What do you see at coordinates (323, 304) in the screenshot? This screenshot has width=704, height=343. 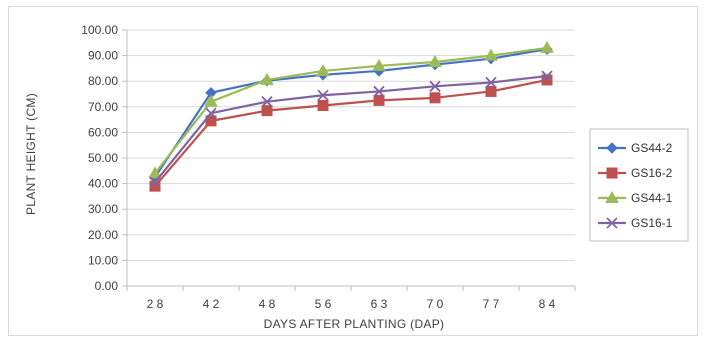 I see `x-tick-label: 5 6` at bounding box center [323, 304].